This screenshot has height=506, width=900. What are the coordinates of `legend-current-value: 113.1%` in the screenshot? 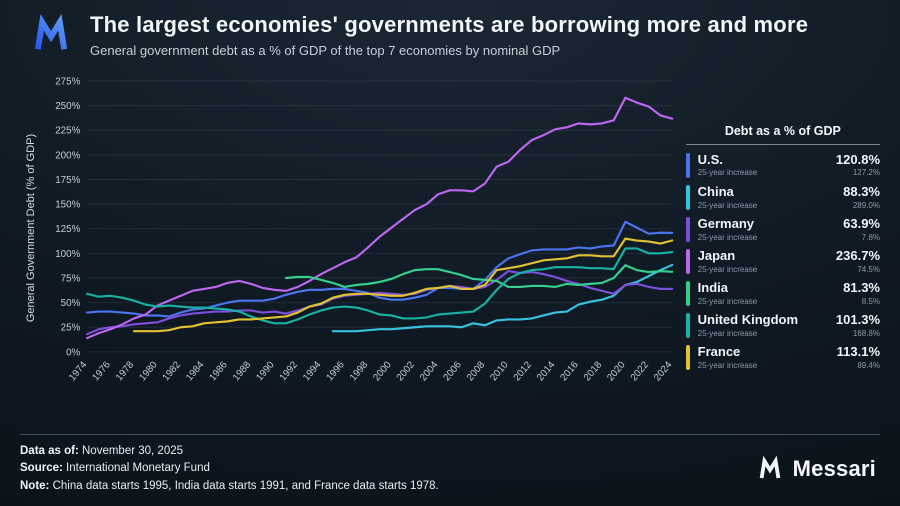 It's located at (858, 352).